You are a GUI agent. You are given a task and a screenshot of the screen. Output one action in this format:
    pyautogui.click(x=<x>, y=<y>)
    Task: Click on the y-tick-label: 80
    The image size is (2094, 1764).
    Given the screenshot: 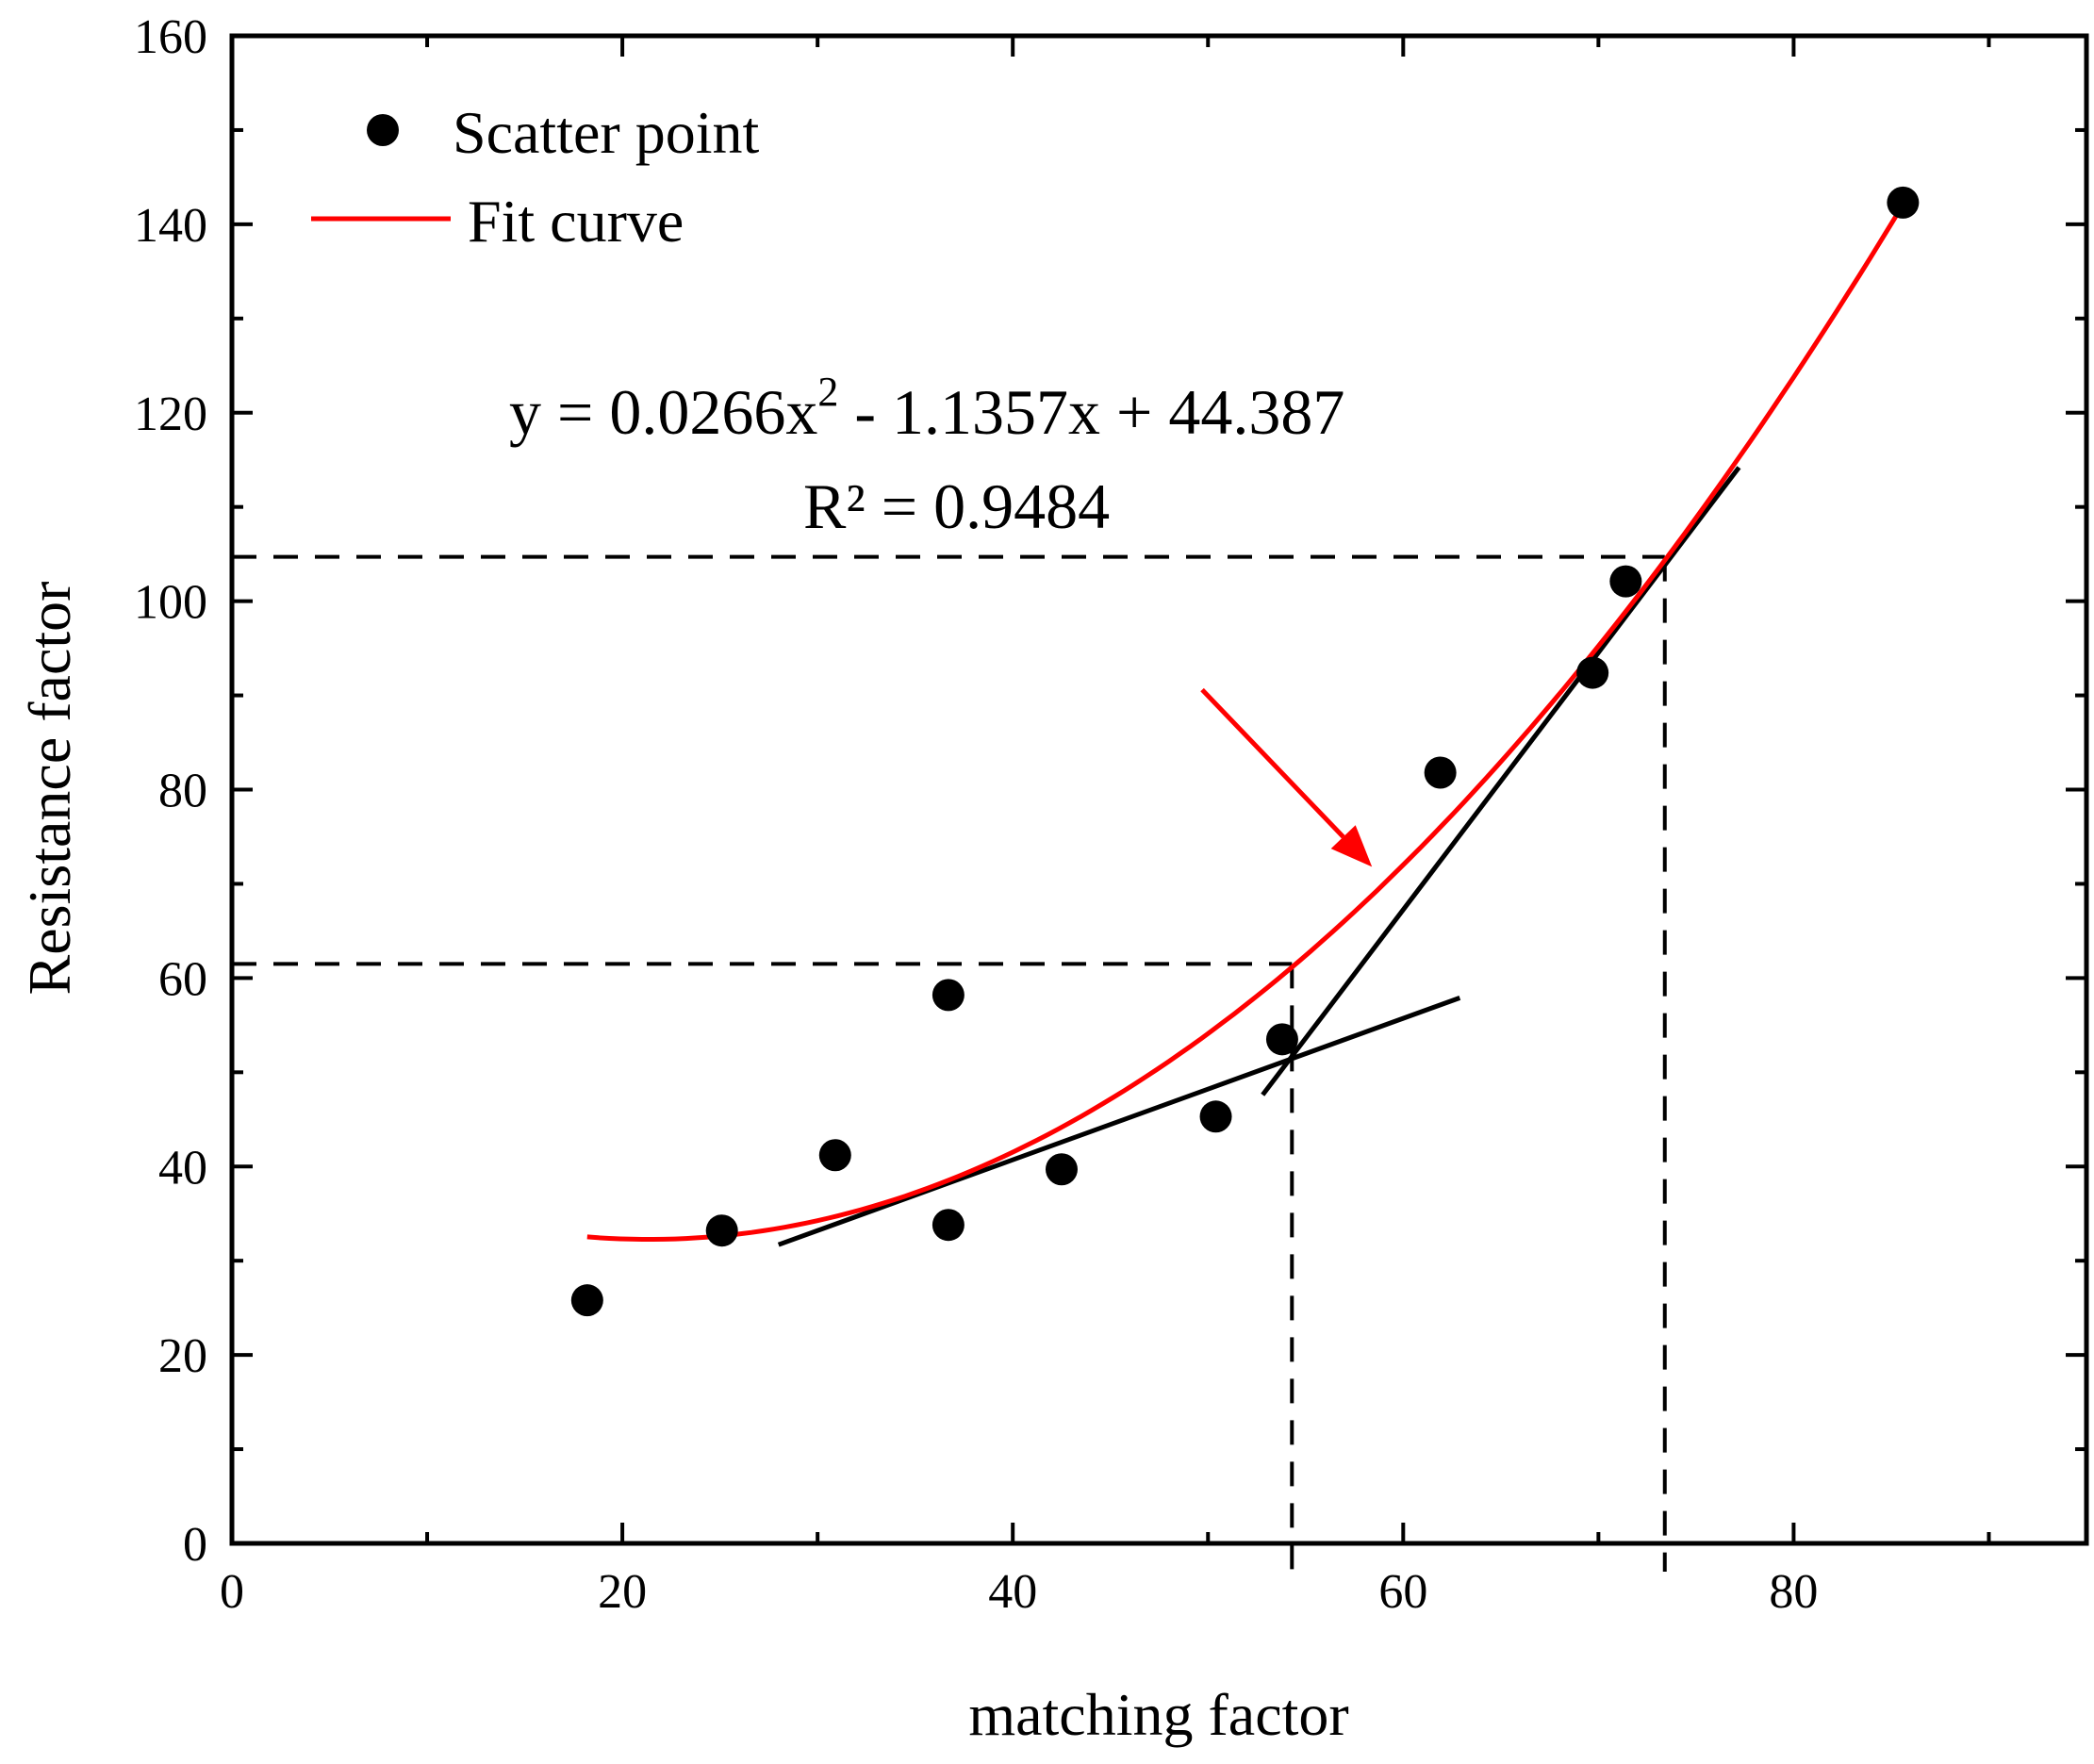 What is the action you would take?
    pyautogui.click(x=182, y=791)
    